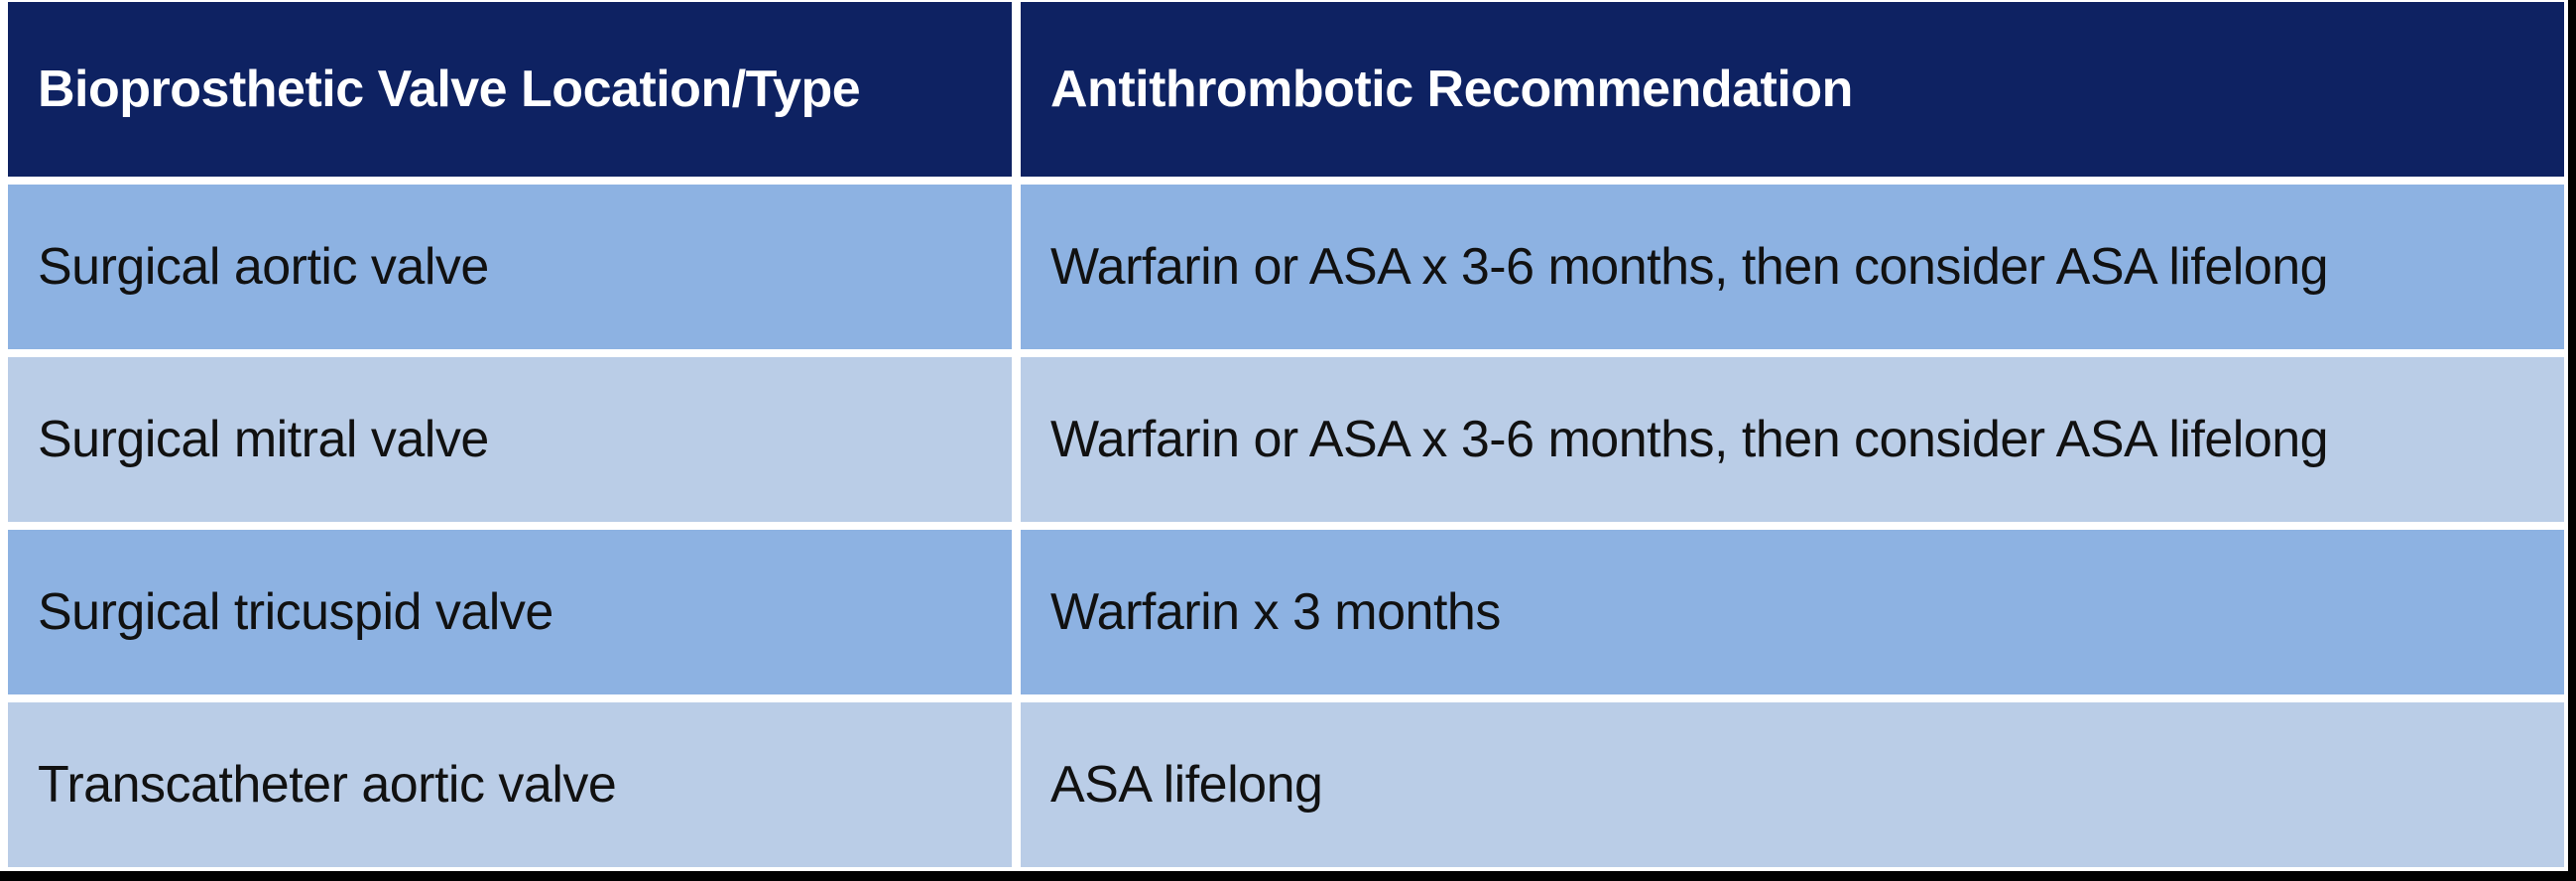  Describe the element at coordinates (1792, 784) in the screenshot. I see `table-cell-recommendation: ASA lifelong` at that location.